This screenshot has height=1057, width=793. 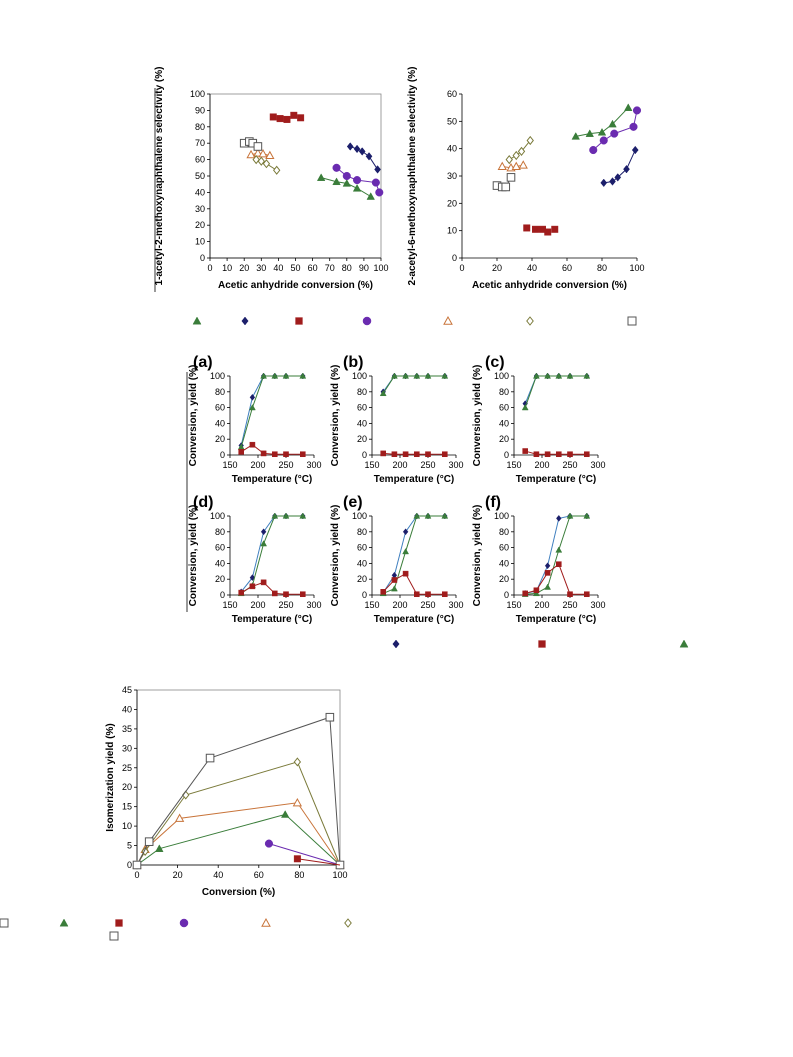 What do you see at coordinates (127, 729) in the screenshot?
I see `y-tick-label: 35` at bounding box center [127, 729].